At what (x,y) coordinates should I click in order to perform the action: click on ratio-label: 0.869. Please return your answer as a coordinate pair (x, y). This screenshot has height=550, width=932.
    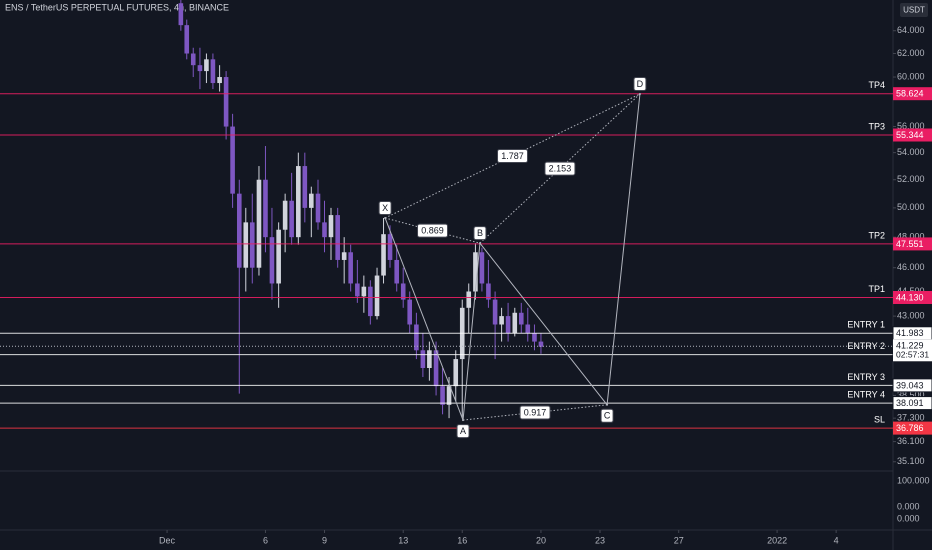
    Looking at the image, I should click on (432, 230).